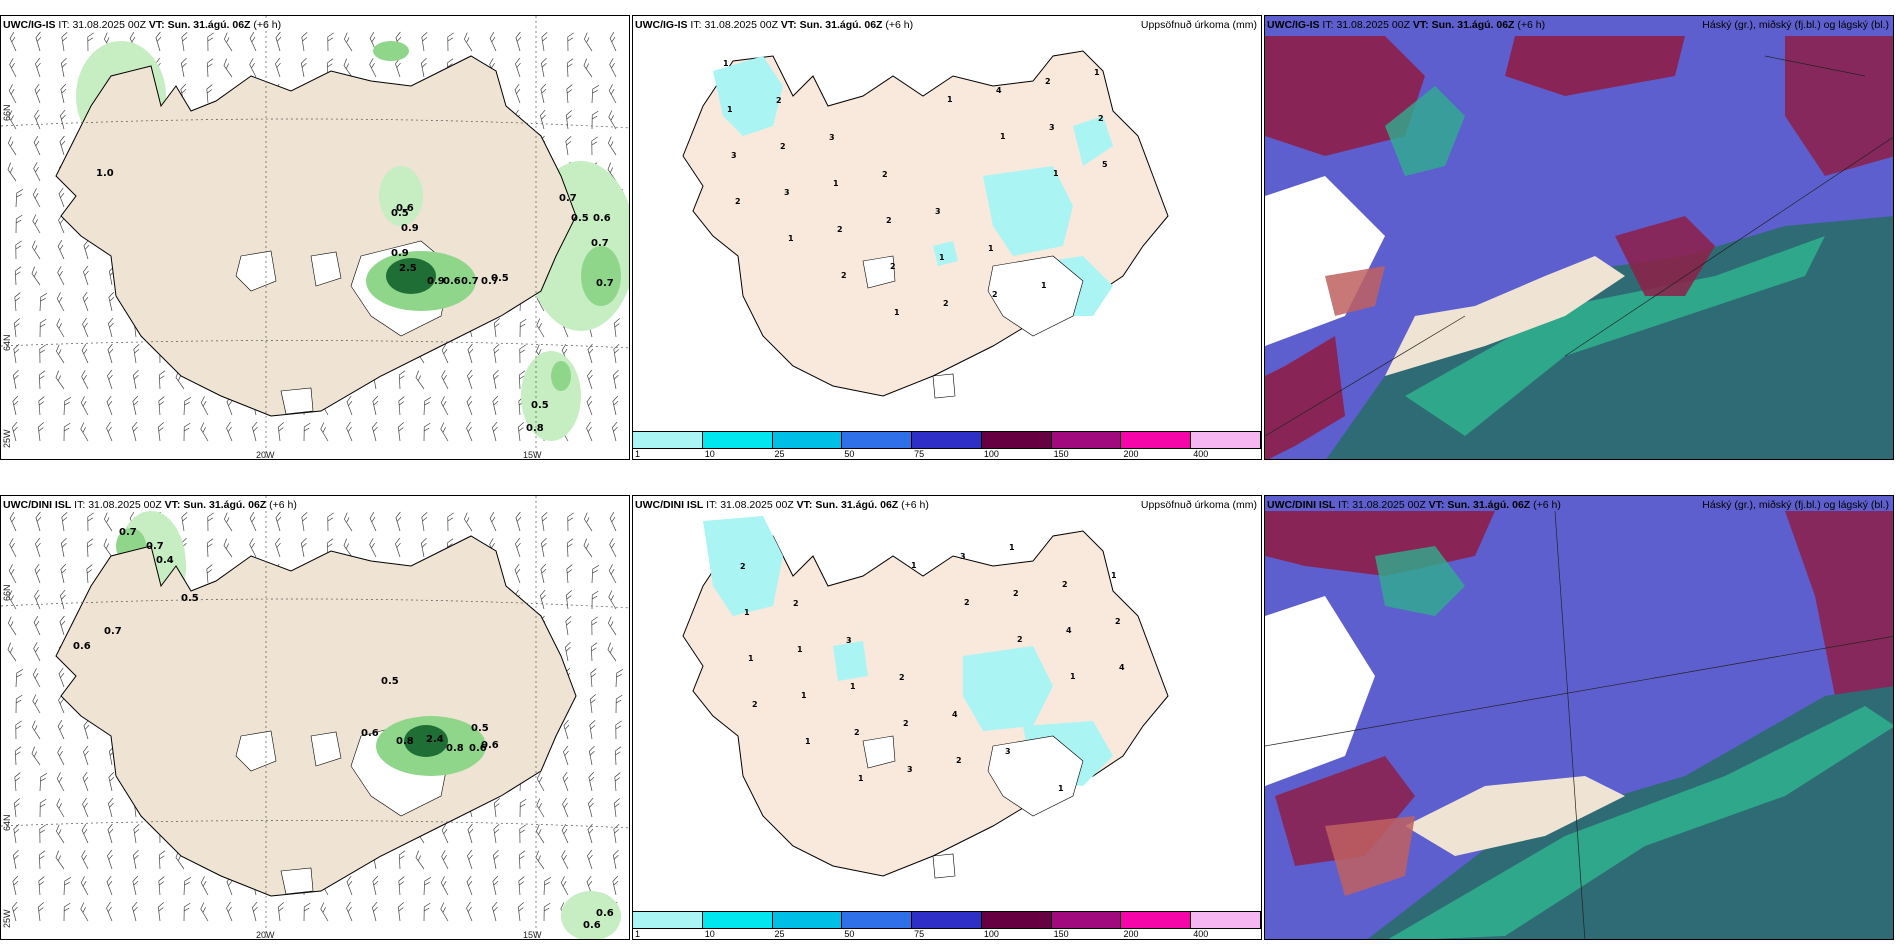 The width and height of the screenshot is (1900, 950). What do you see at coordinates (1198, 25) in the screenshot?
I see `precip-title: Uppsöfnuð úrkoma (mm)` at bounding box center [1198, 25].